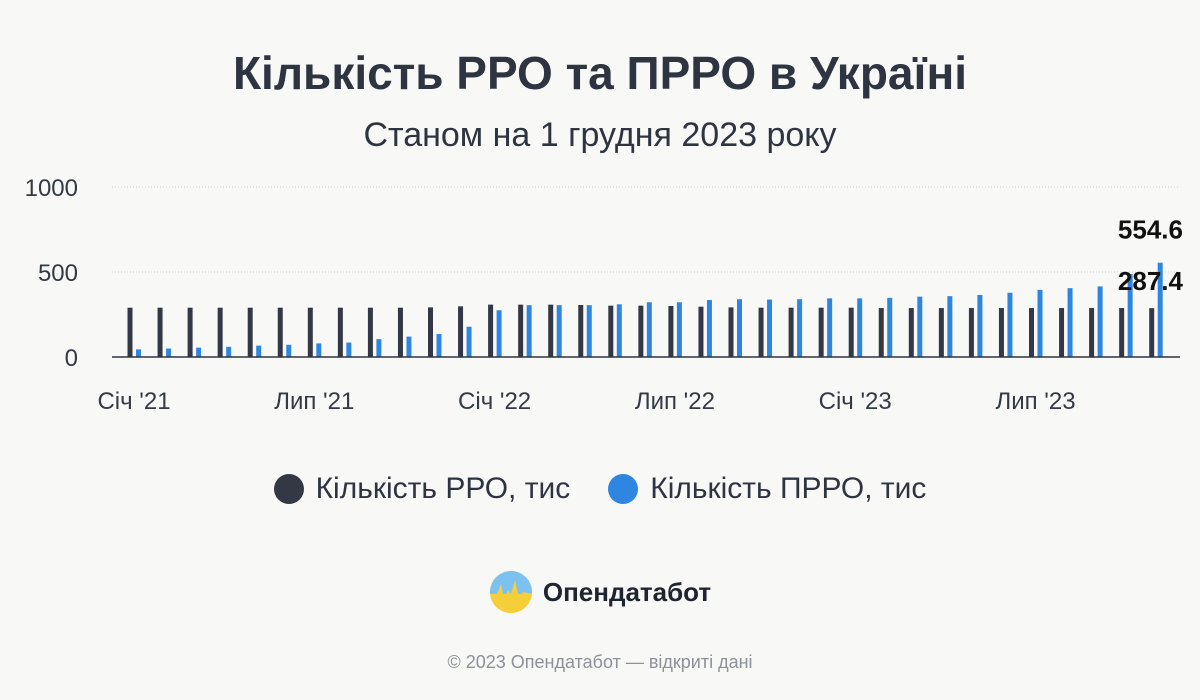 The image size is (1200, 700). I want to click on legend-swatch-rro, so click(288, 489).